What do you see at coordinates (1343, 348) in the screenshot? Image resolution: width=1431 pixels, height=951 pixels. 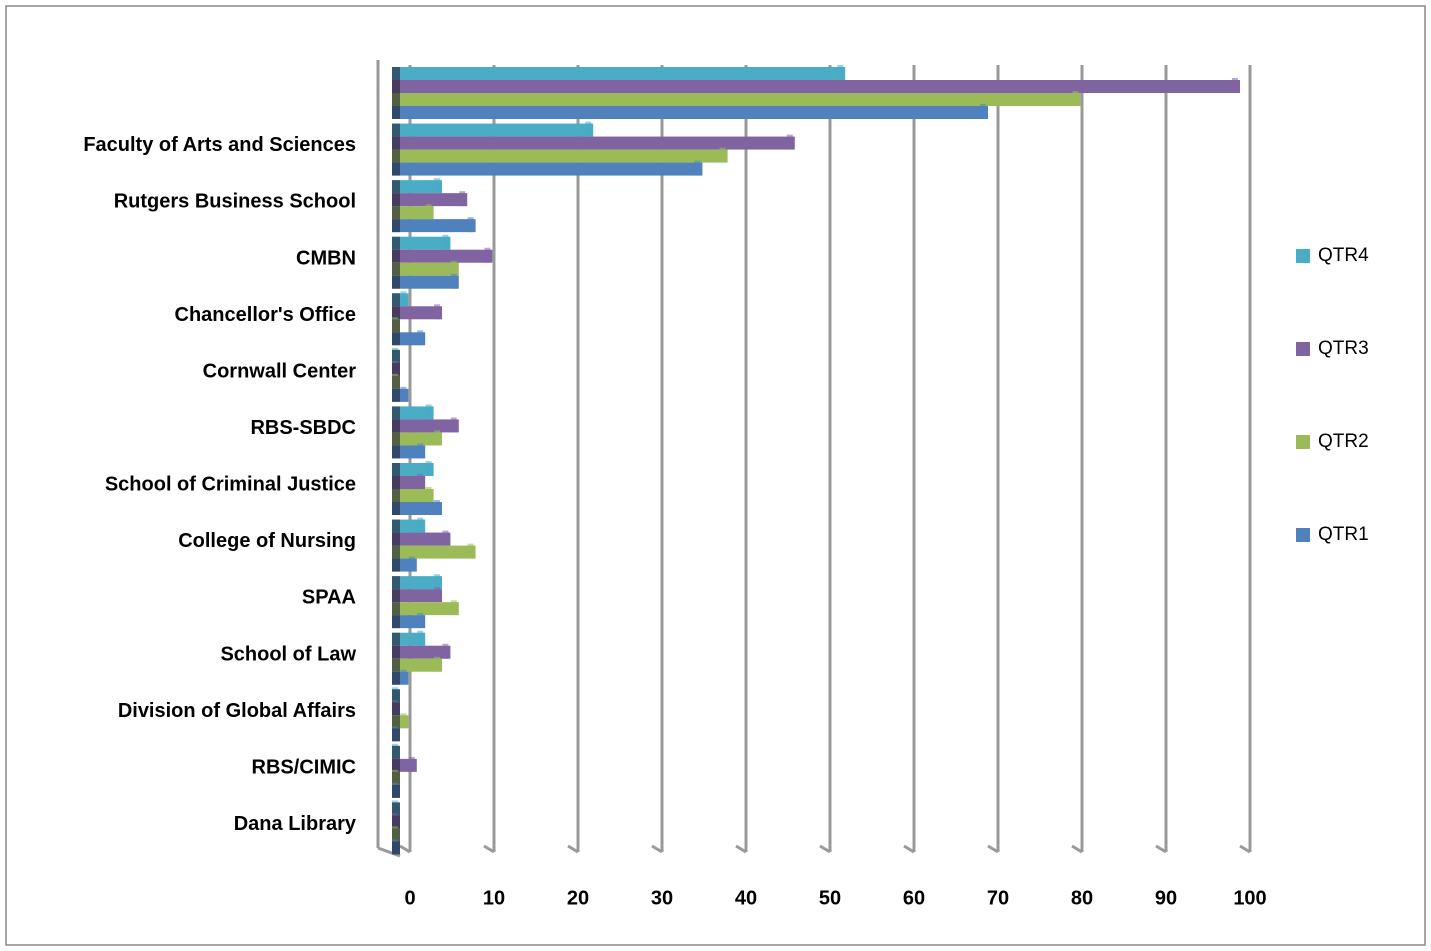 I see `legend-label: QTR3` at bounding box center [1343, 348].